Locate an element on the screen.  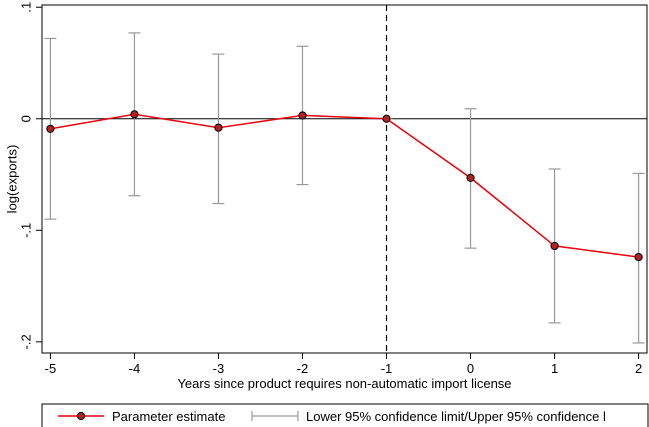
y-tick-label: .1 is located at coordinates (26, 7).